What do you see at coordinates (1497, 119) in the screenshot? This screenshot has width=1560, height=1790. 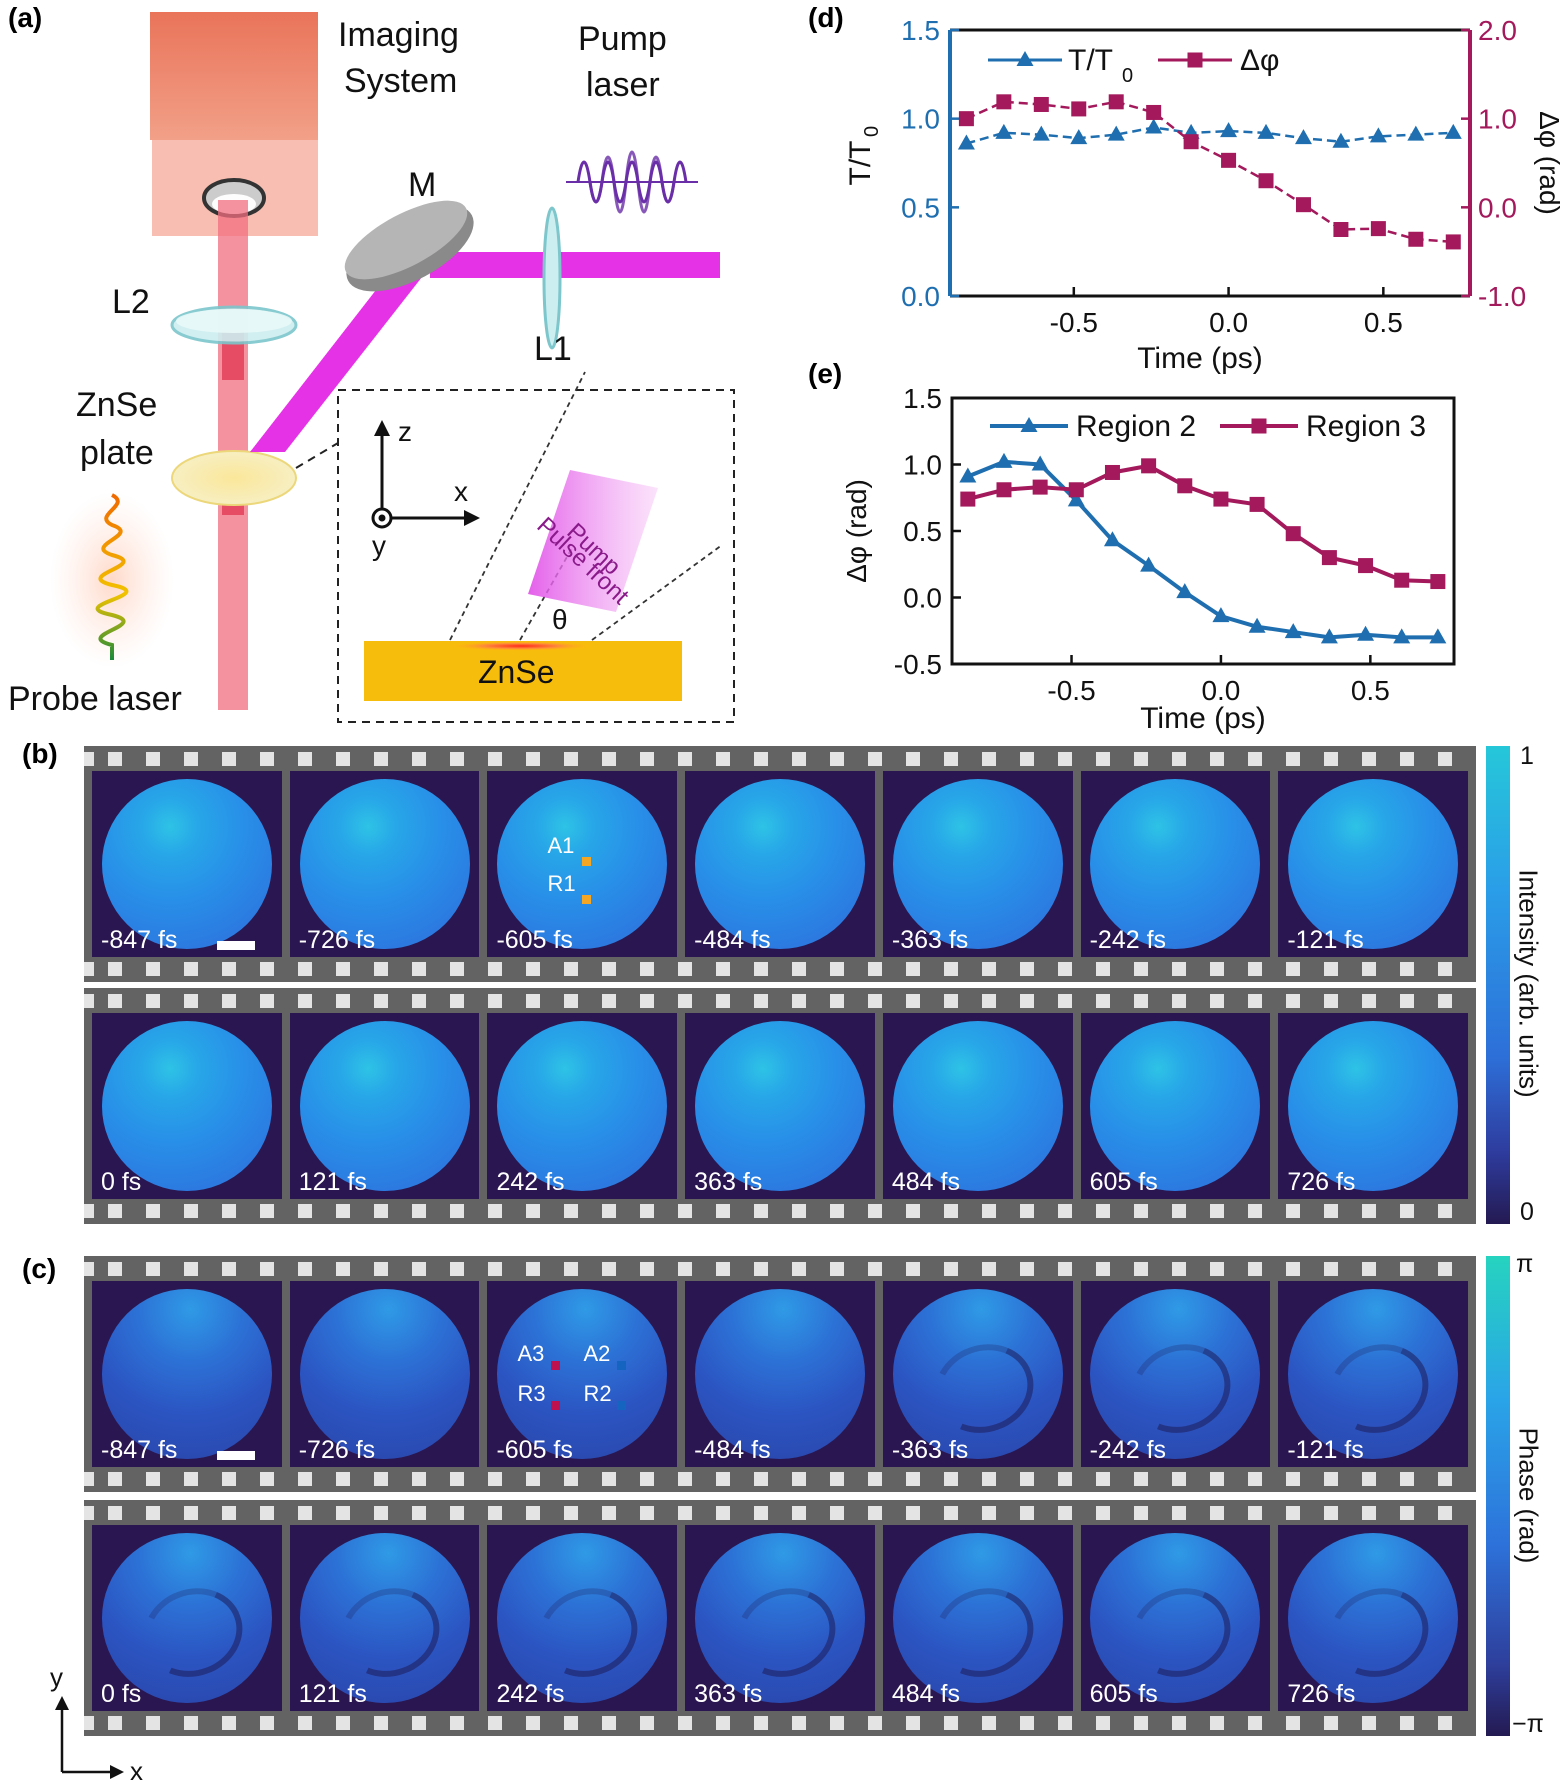 I see `chart-d-ytick-right-label: 1.0` at bounding box center [1497, 119].